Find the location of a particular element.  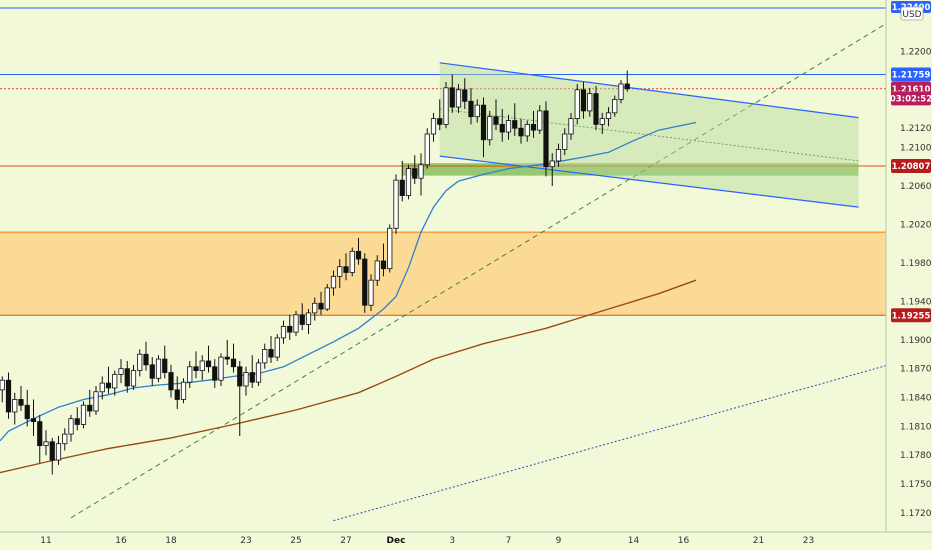

currency-label: USD is located at coordinates (912, 13).